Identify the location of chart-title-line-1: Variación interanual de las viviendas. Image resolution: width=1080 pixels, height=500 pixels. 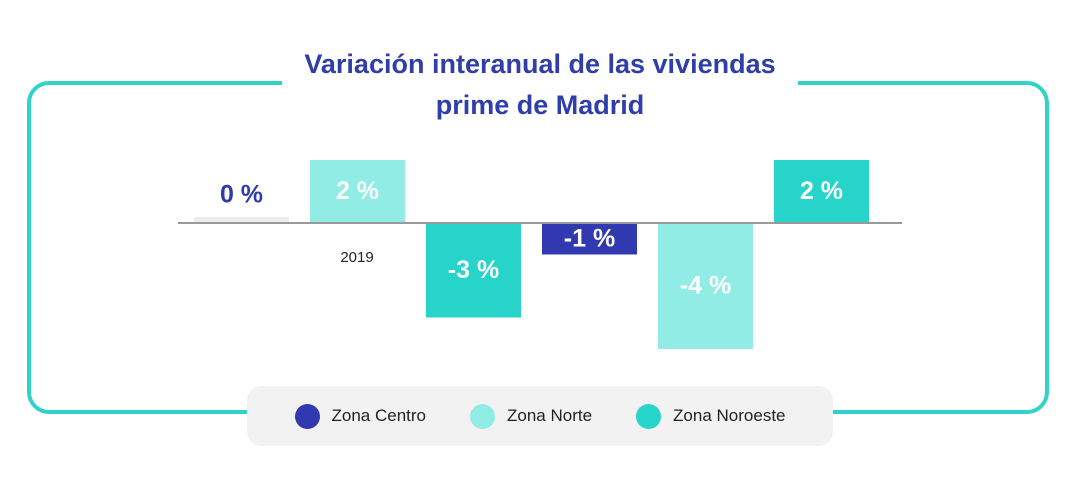
(540, 64).